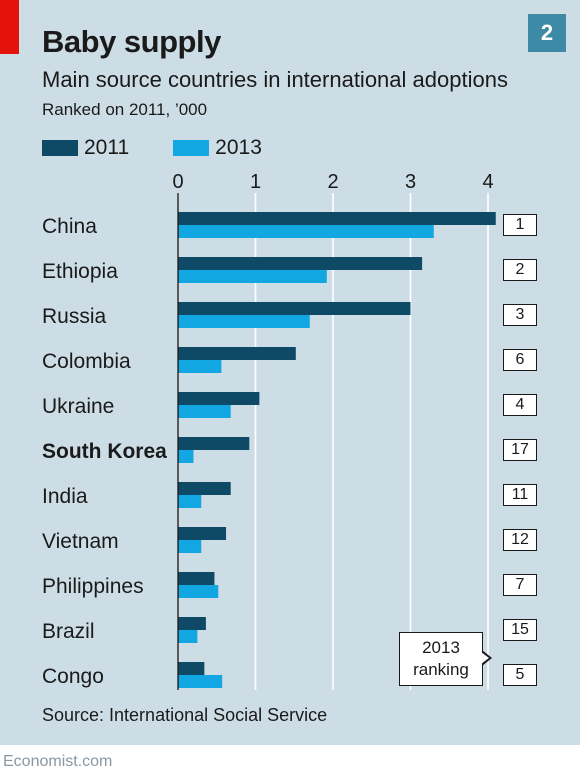 The width and height of the screenshot is (580, 780). Describe the element at coordinates (441, 659) in the screenshot. I see `ranking-callout: 2013 ranking` at that location.